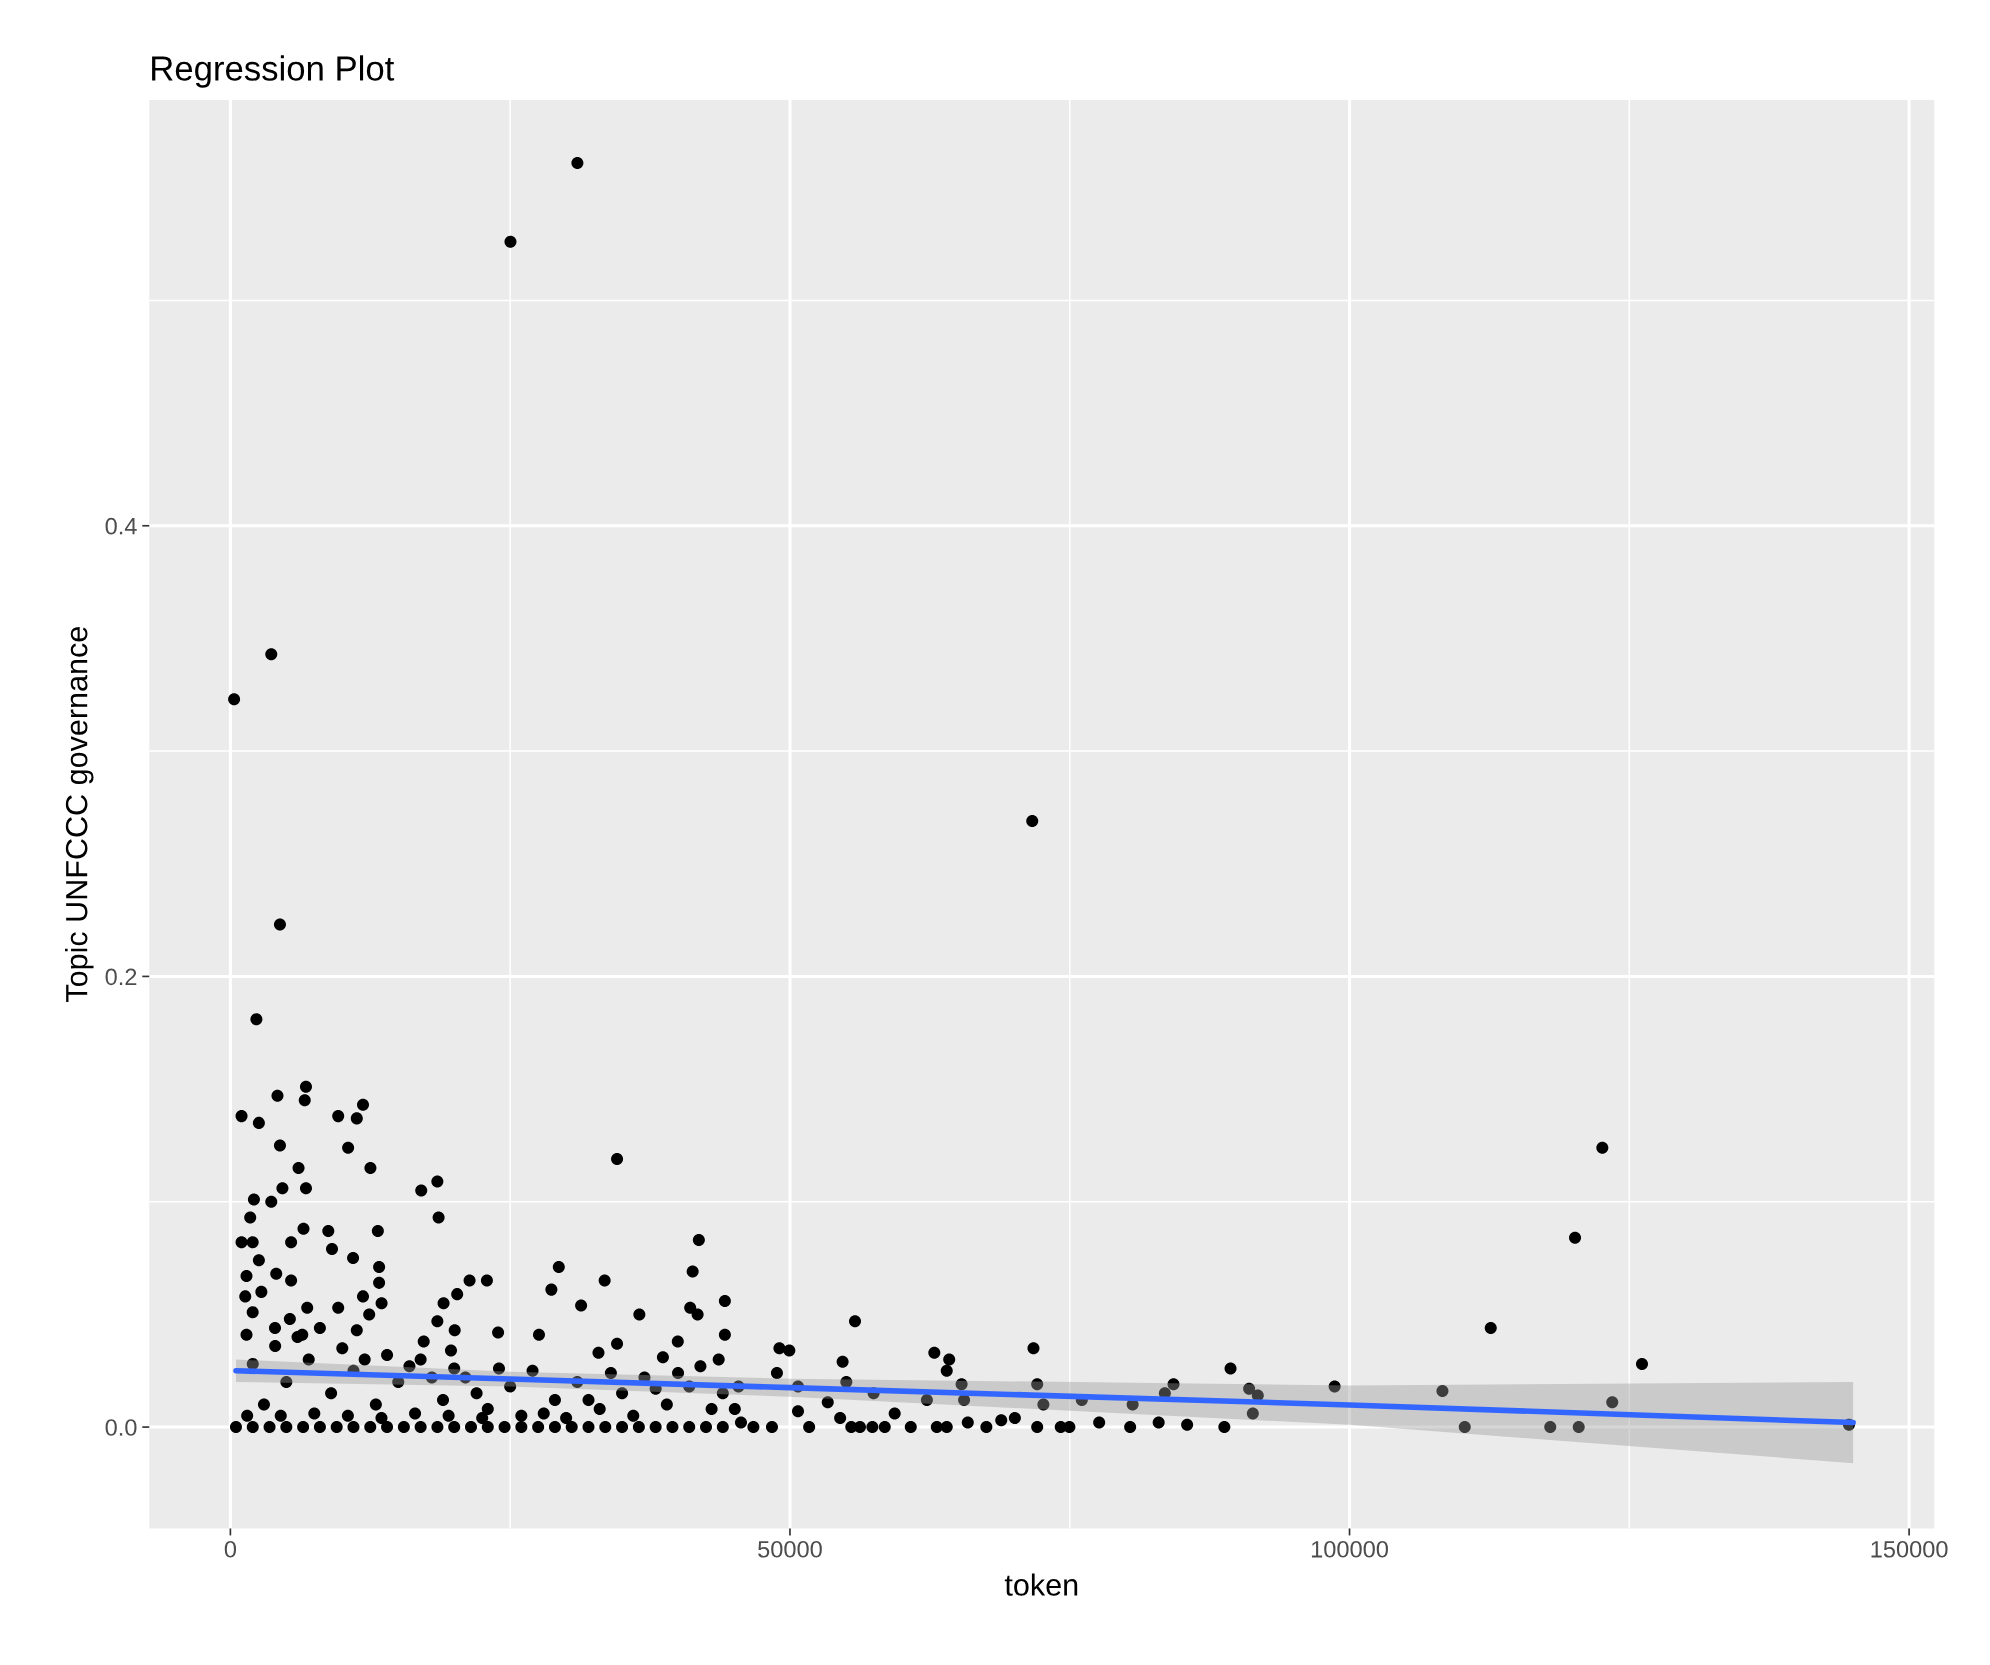  Describe the element at coordinates (1041, 1584) in the screenshot. I see `x-axis-title: token` at that location.